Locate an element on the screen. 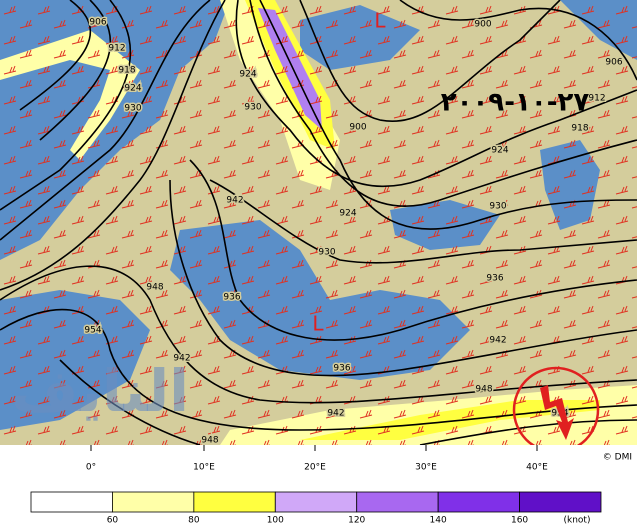 The height and width of the screenshot is (528, 637). longitude-label: 0° is located at coordinates (91, 468).